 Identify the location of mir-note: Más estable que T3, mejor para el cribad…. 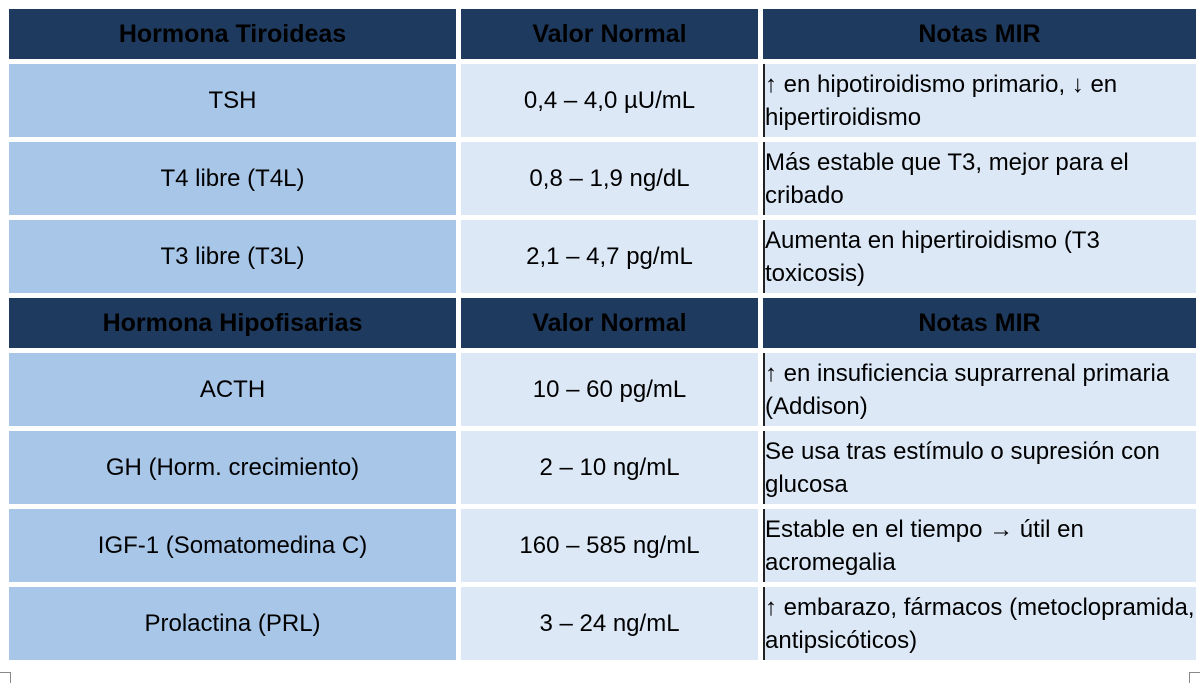
(979, 178).